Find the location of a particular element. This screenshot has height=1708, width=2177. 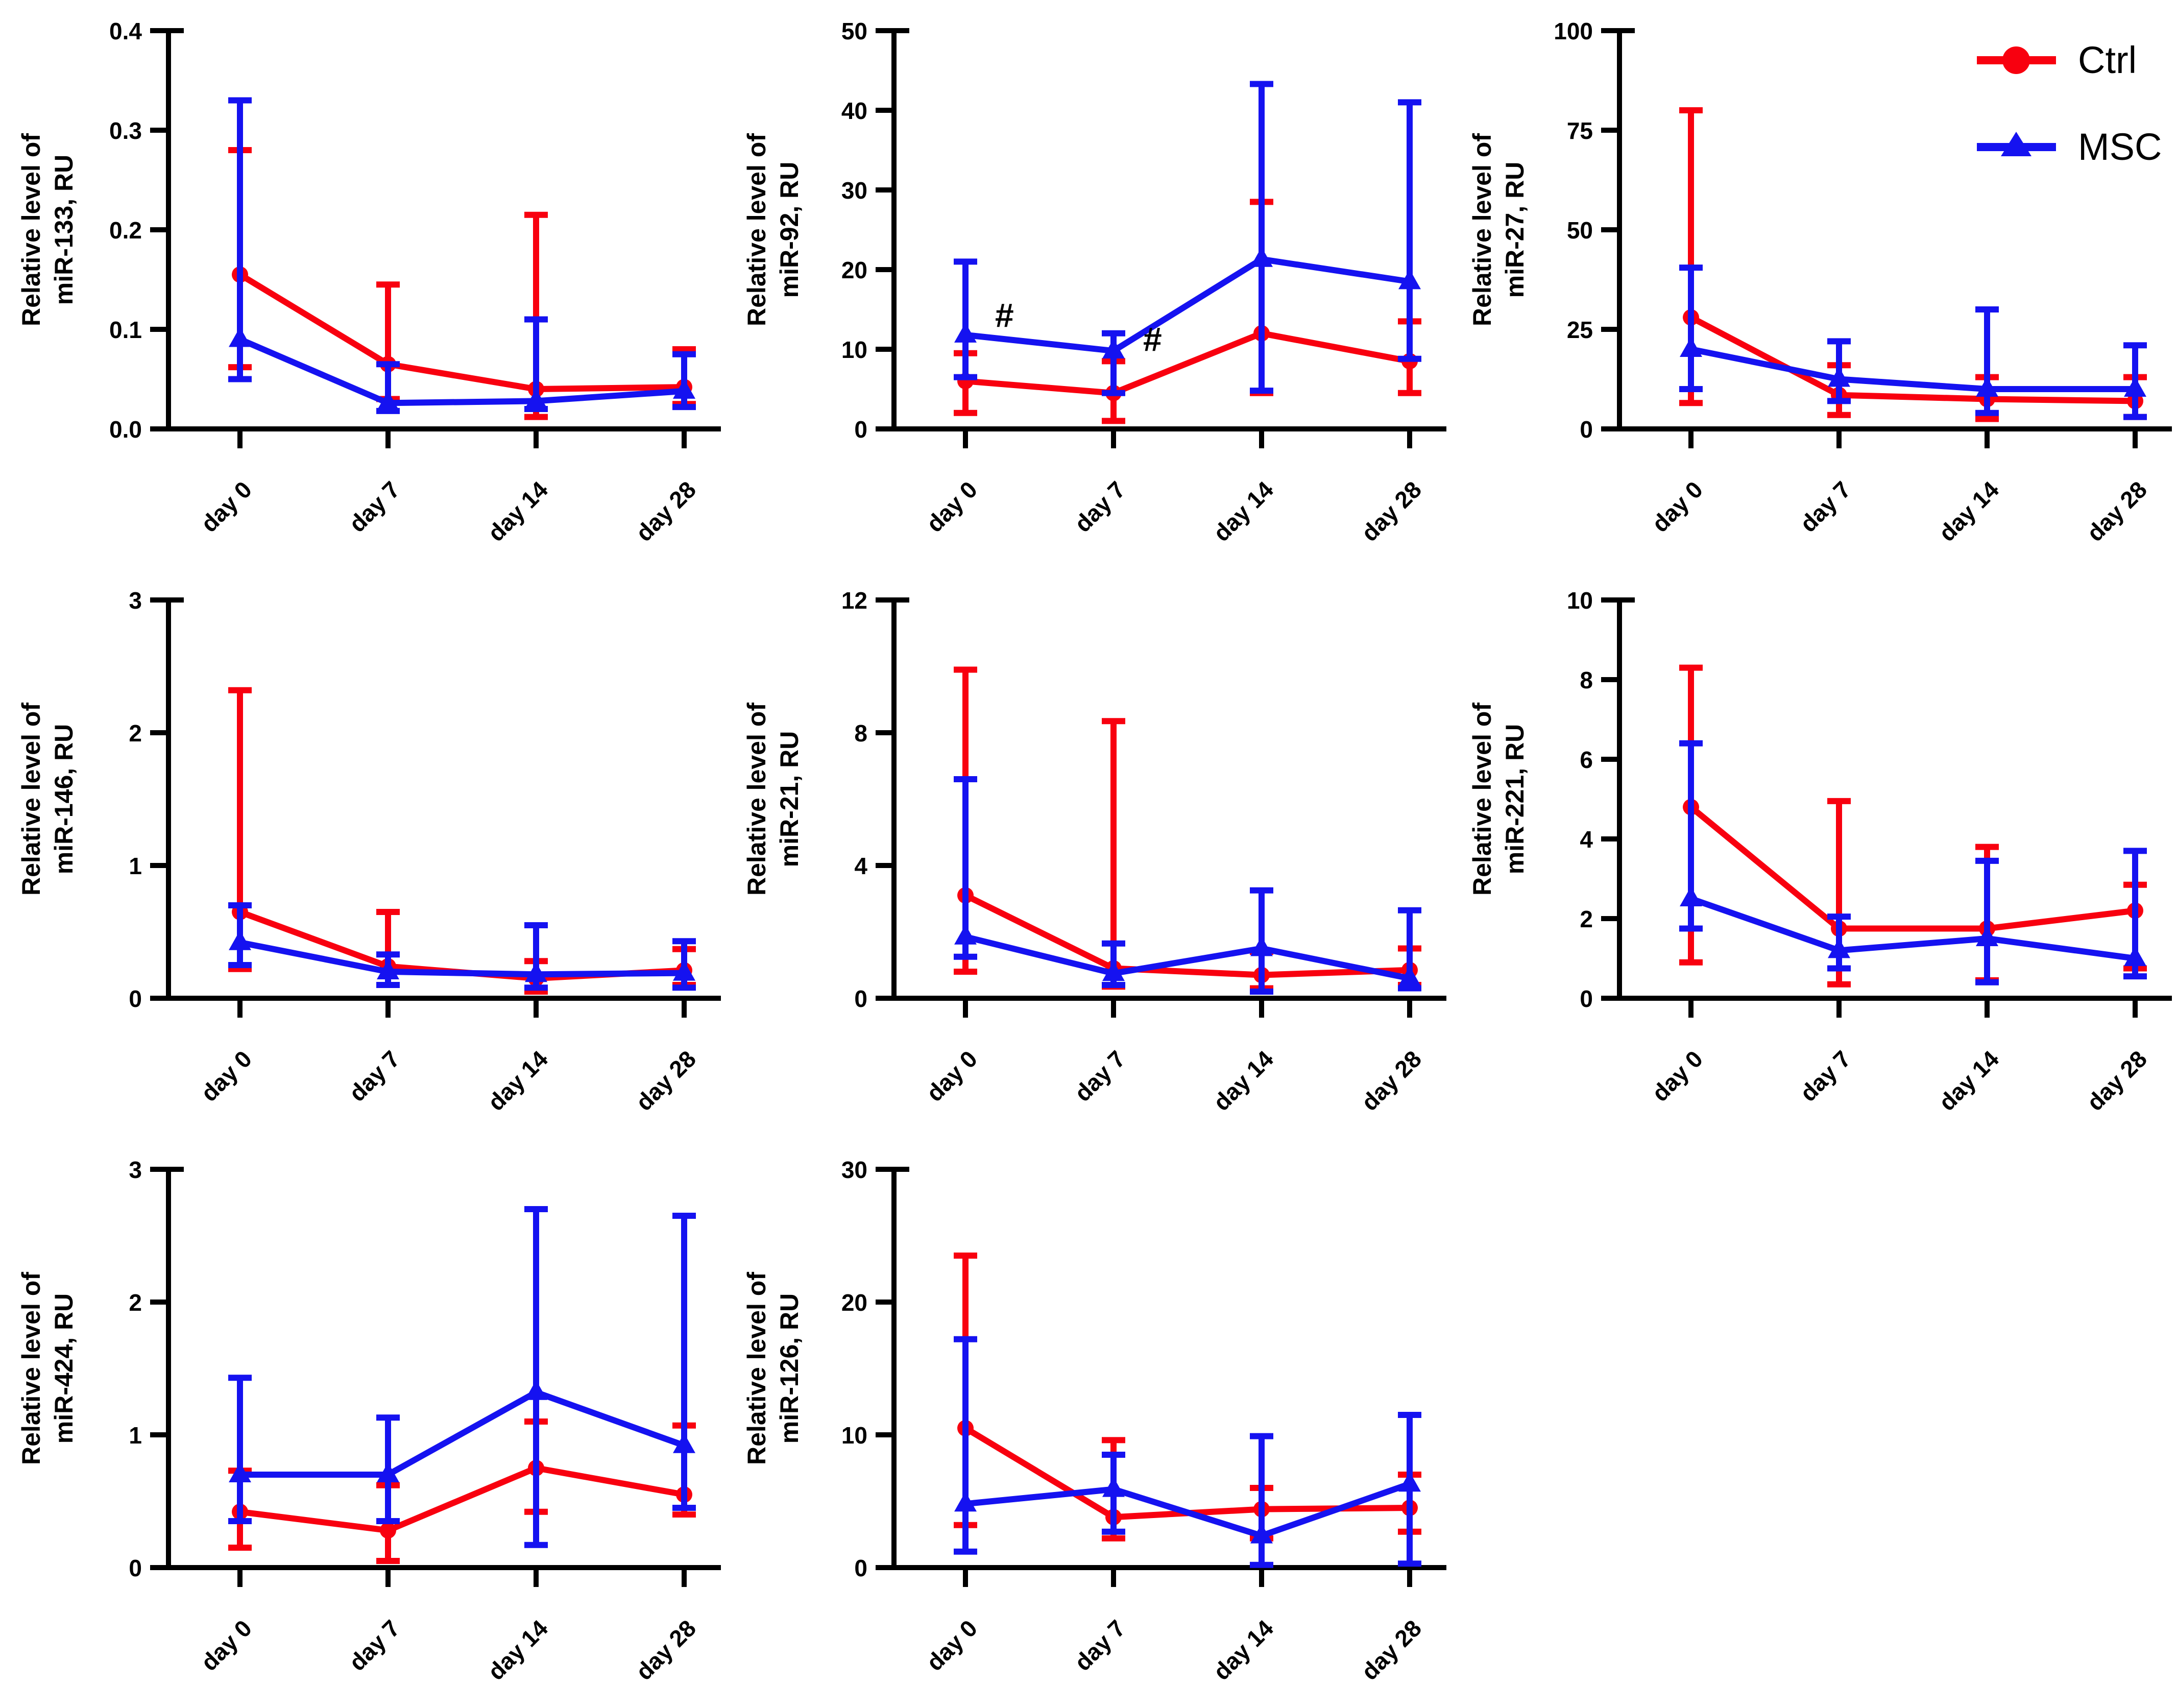

y-axis-label-line2: miR-424, RU is located at coordinates (64, 1368).